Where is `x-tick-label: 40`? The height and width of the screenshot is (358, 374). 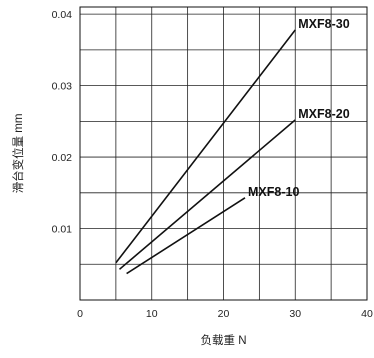
x-tick-label: 40 is located at coordinates (367, 314).